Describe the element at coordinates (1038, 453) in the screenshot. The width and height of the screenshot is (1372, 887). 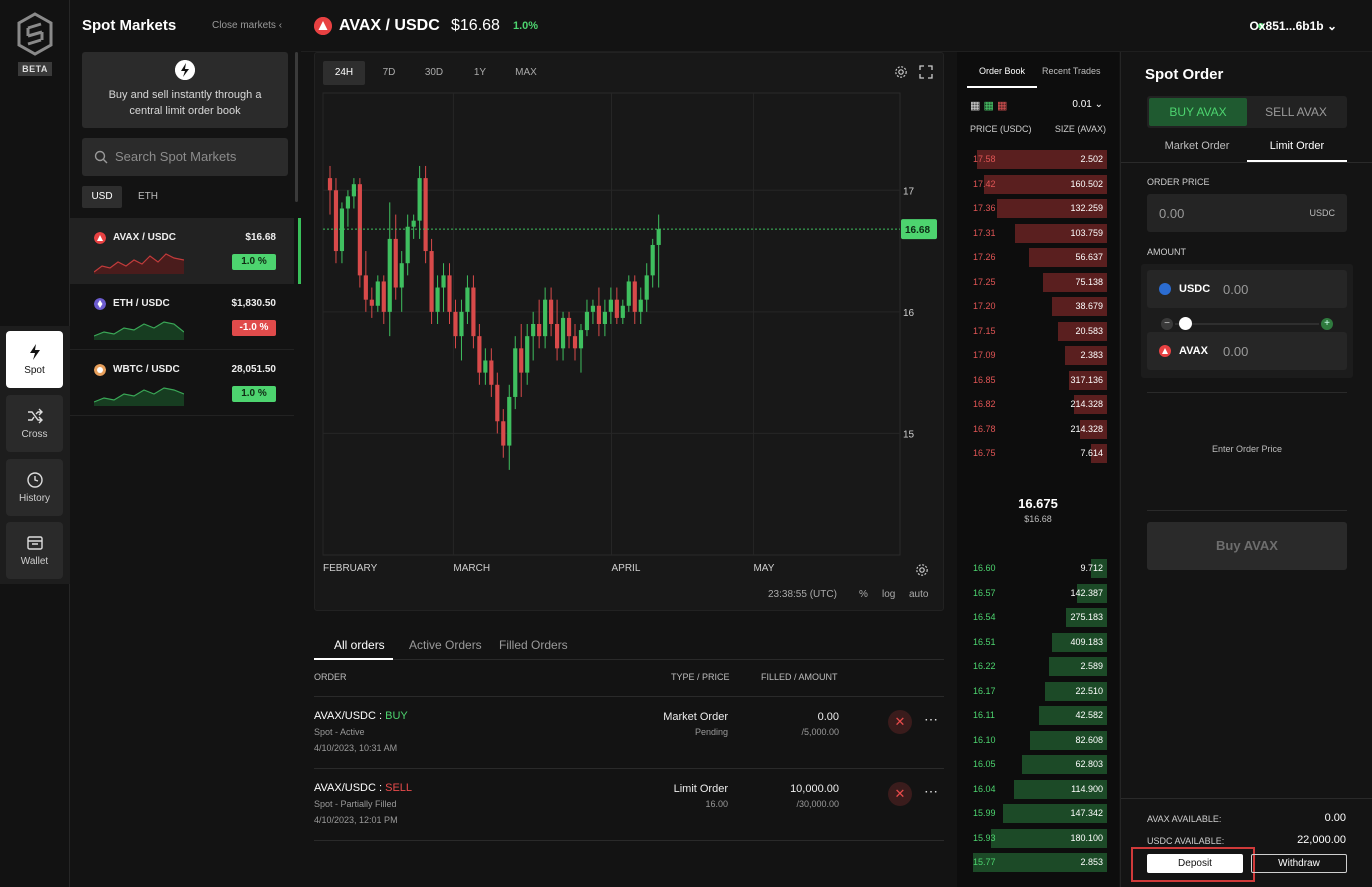
I see `ask-level: 16.75 7.614` at that location.